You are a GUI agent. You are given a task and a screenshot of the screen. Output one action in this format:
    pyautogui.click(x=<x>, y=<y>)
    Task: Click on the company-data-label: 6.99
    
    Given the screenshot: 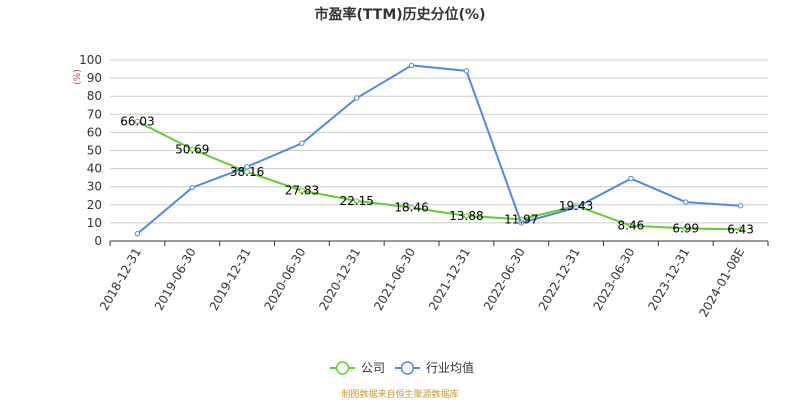 What is the action you would take?
    pyautogui.click(x=685, y=228)
    